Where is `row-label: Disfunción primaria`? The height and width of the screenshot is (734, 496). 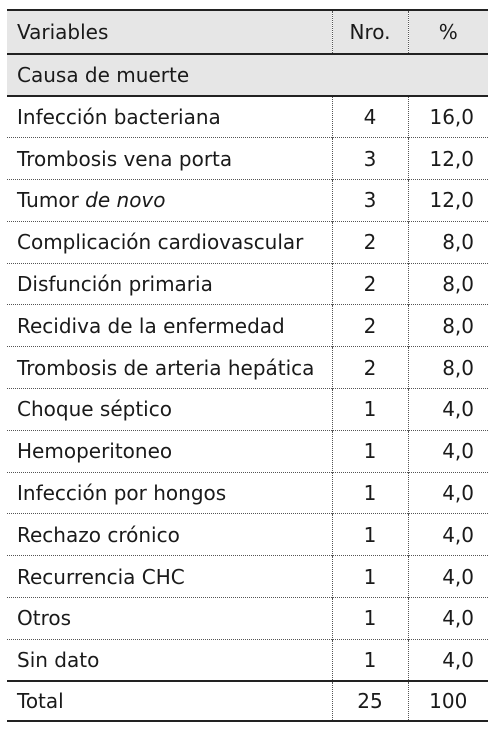 row-label: Disfunción primaria is located at coordinates (169, 284).